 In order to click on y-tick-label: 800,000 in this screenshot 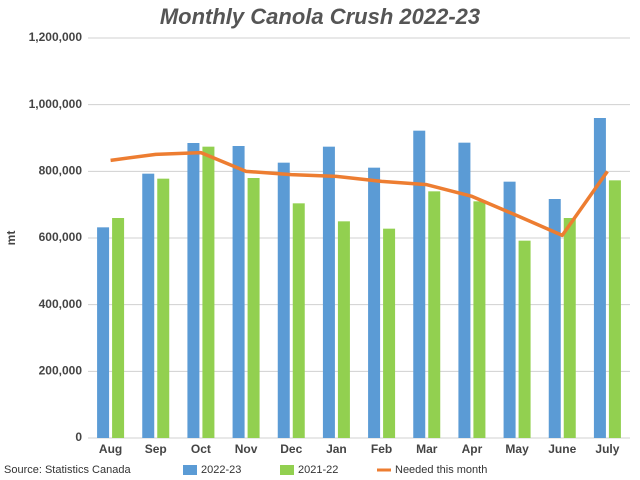, I will do `click(61, 171)`.